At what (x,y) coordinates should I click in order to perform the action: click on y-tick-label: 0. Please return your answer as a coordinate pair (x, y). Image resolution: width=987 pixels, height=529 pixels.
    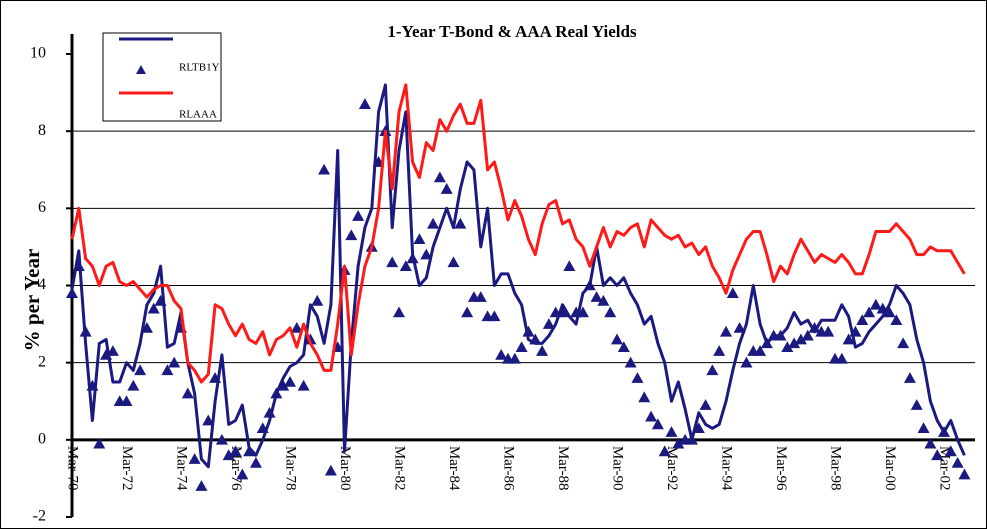
    Looking at the image, I should click on (42, 439).